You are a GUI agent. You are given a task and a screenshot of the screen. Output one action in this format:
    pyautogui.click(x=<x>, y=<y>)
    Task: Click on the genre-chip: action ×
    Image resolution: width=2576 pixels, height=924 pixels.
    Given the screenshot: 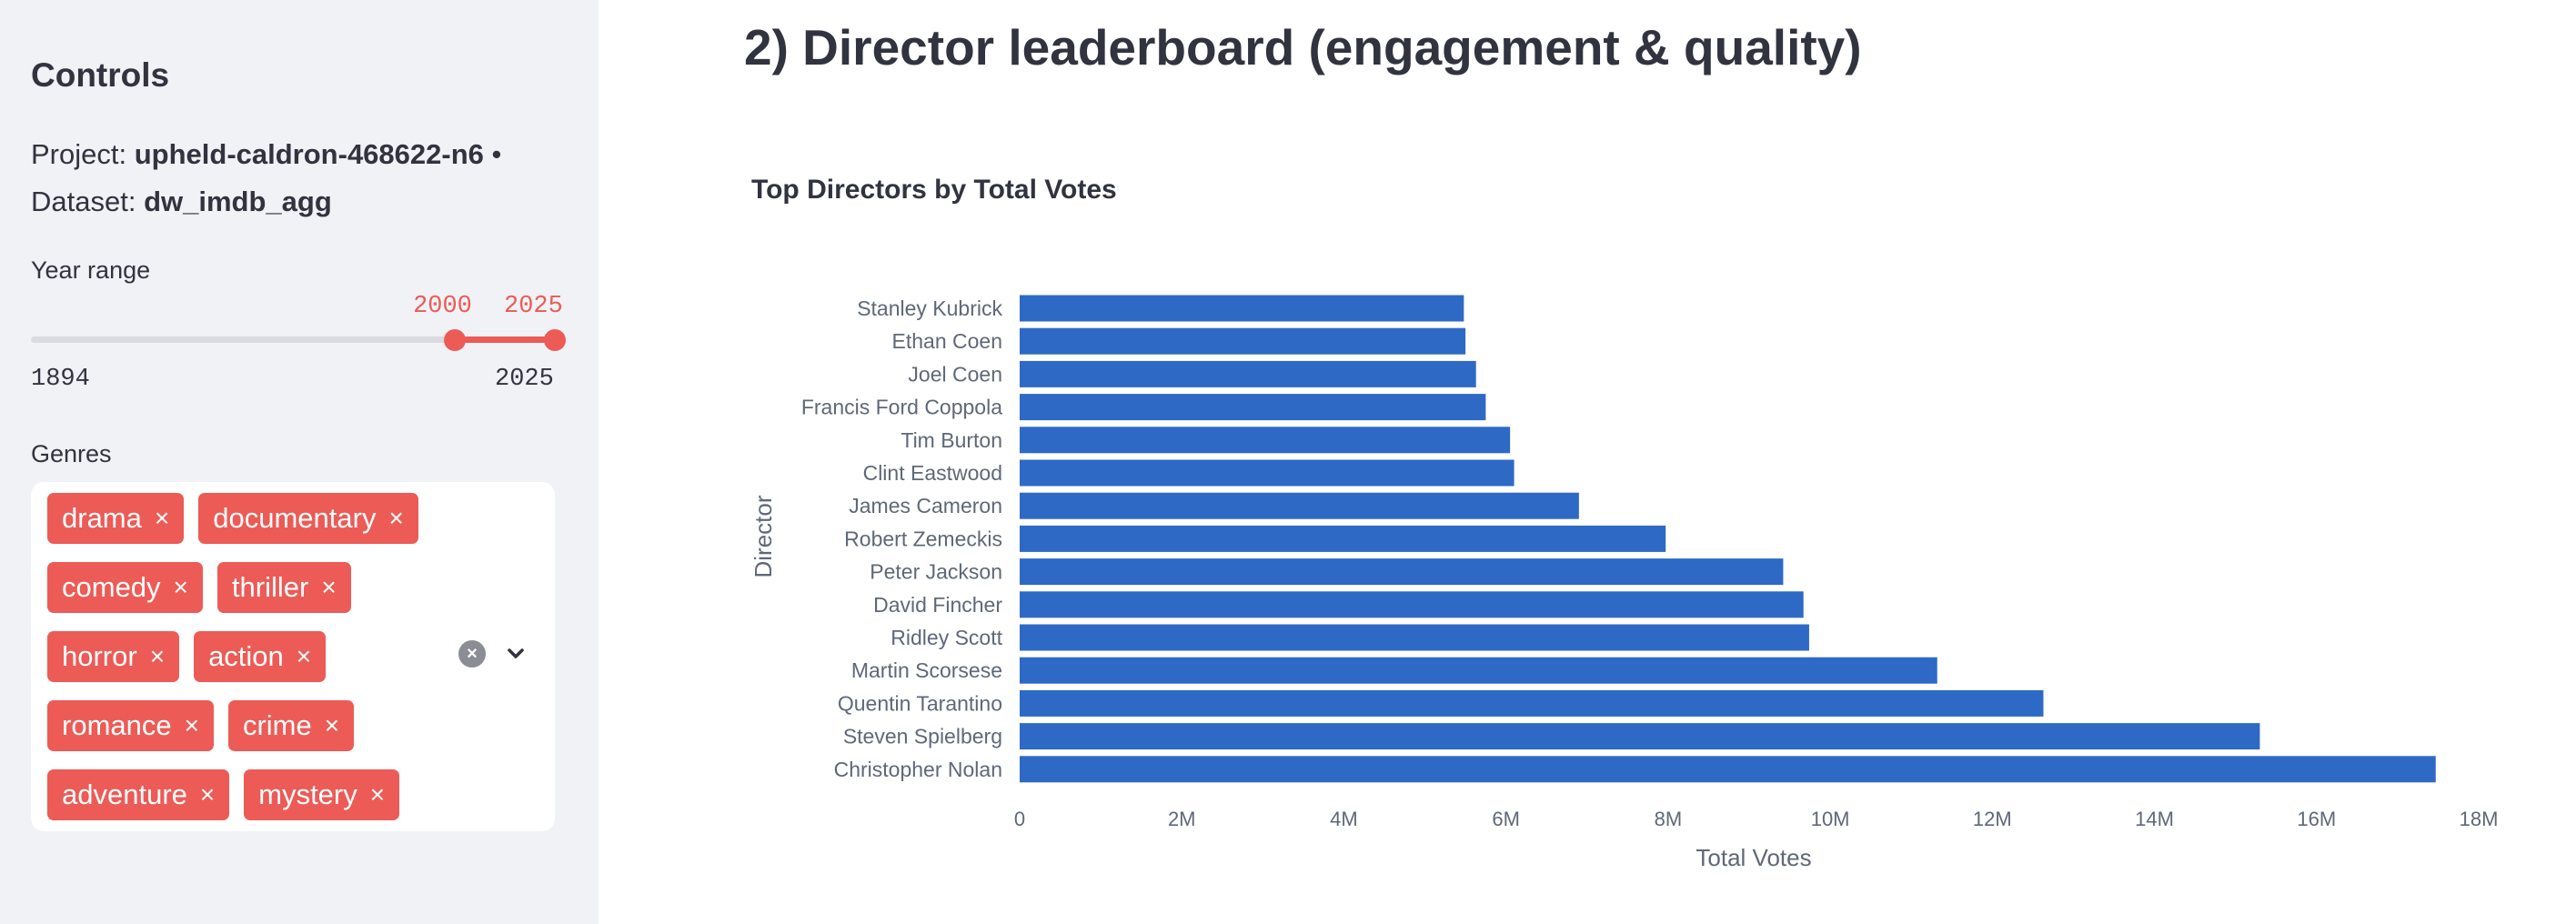 What is the action you would take?
    pyautogui.click(x=260, y=657)
    